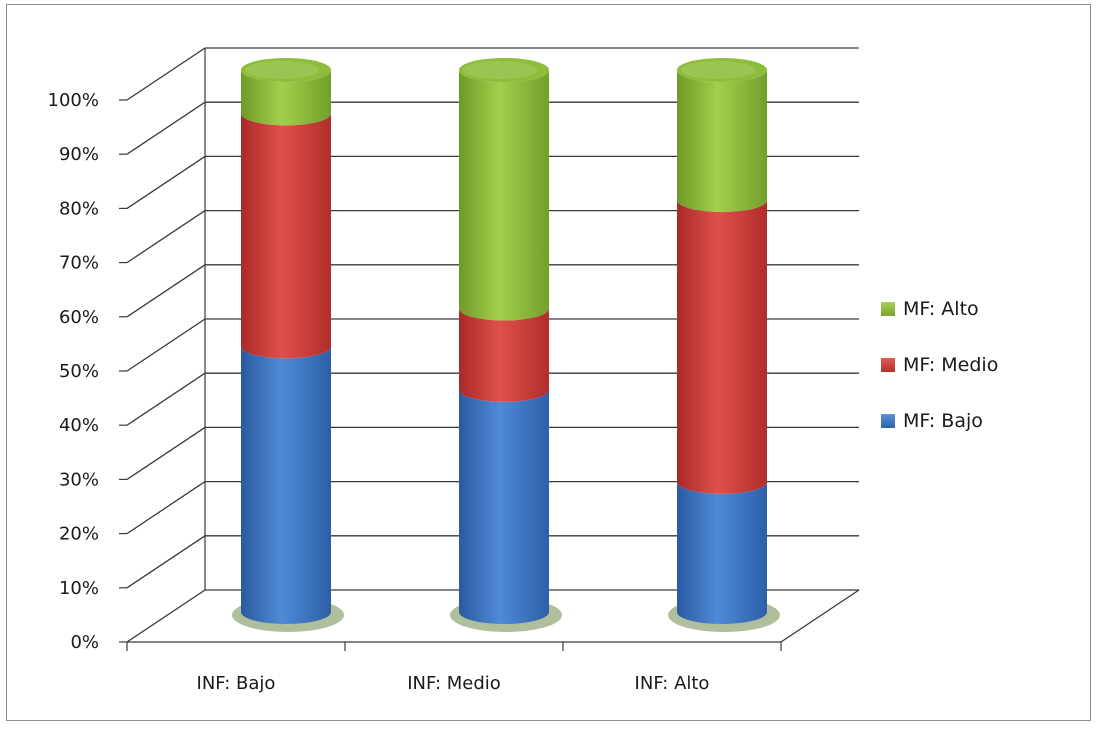 The image size is (1097, 729). I want to click on legend-label: MF: Medio, so click(950, 365).